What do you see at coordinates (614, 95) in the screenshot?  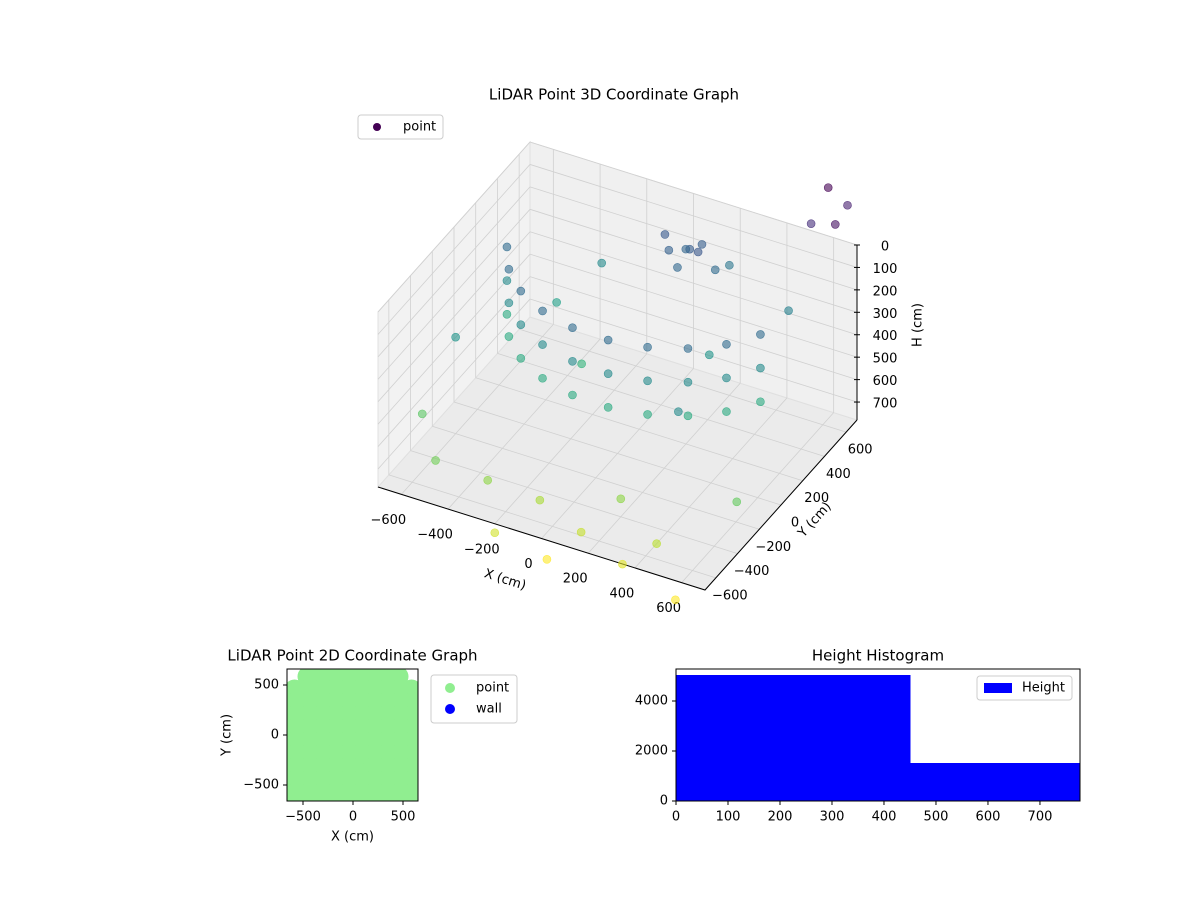 I see `chart-title: LiDAR Point 3D Coordinate Graph` at bounding box center [614, 95].